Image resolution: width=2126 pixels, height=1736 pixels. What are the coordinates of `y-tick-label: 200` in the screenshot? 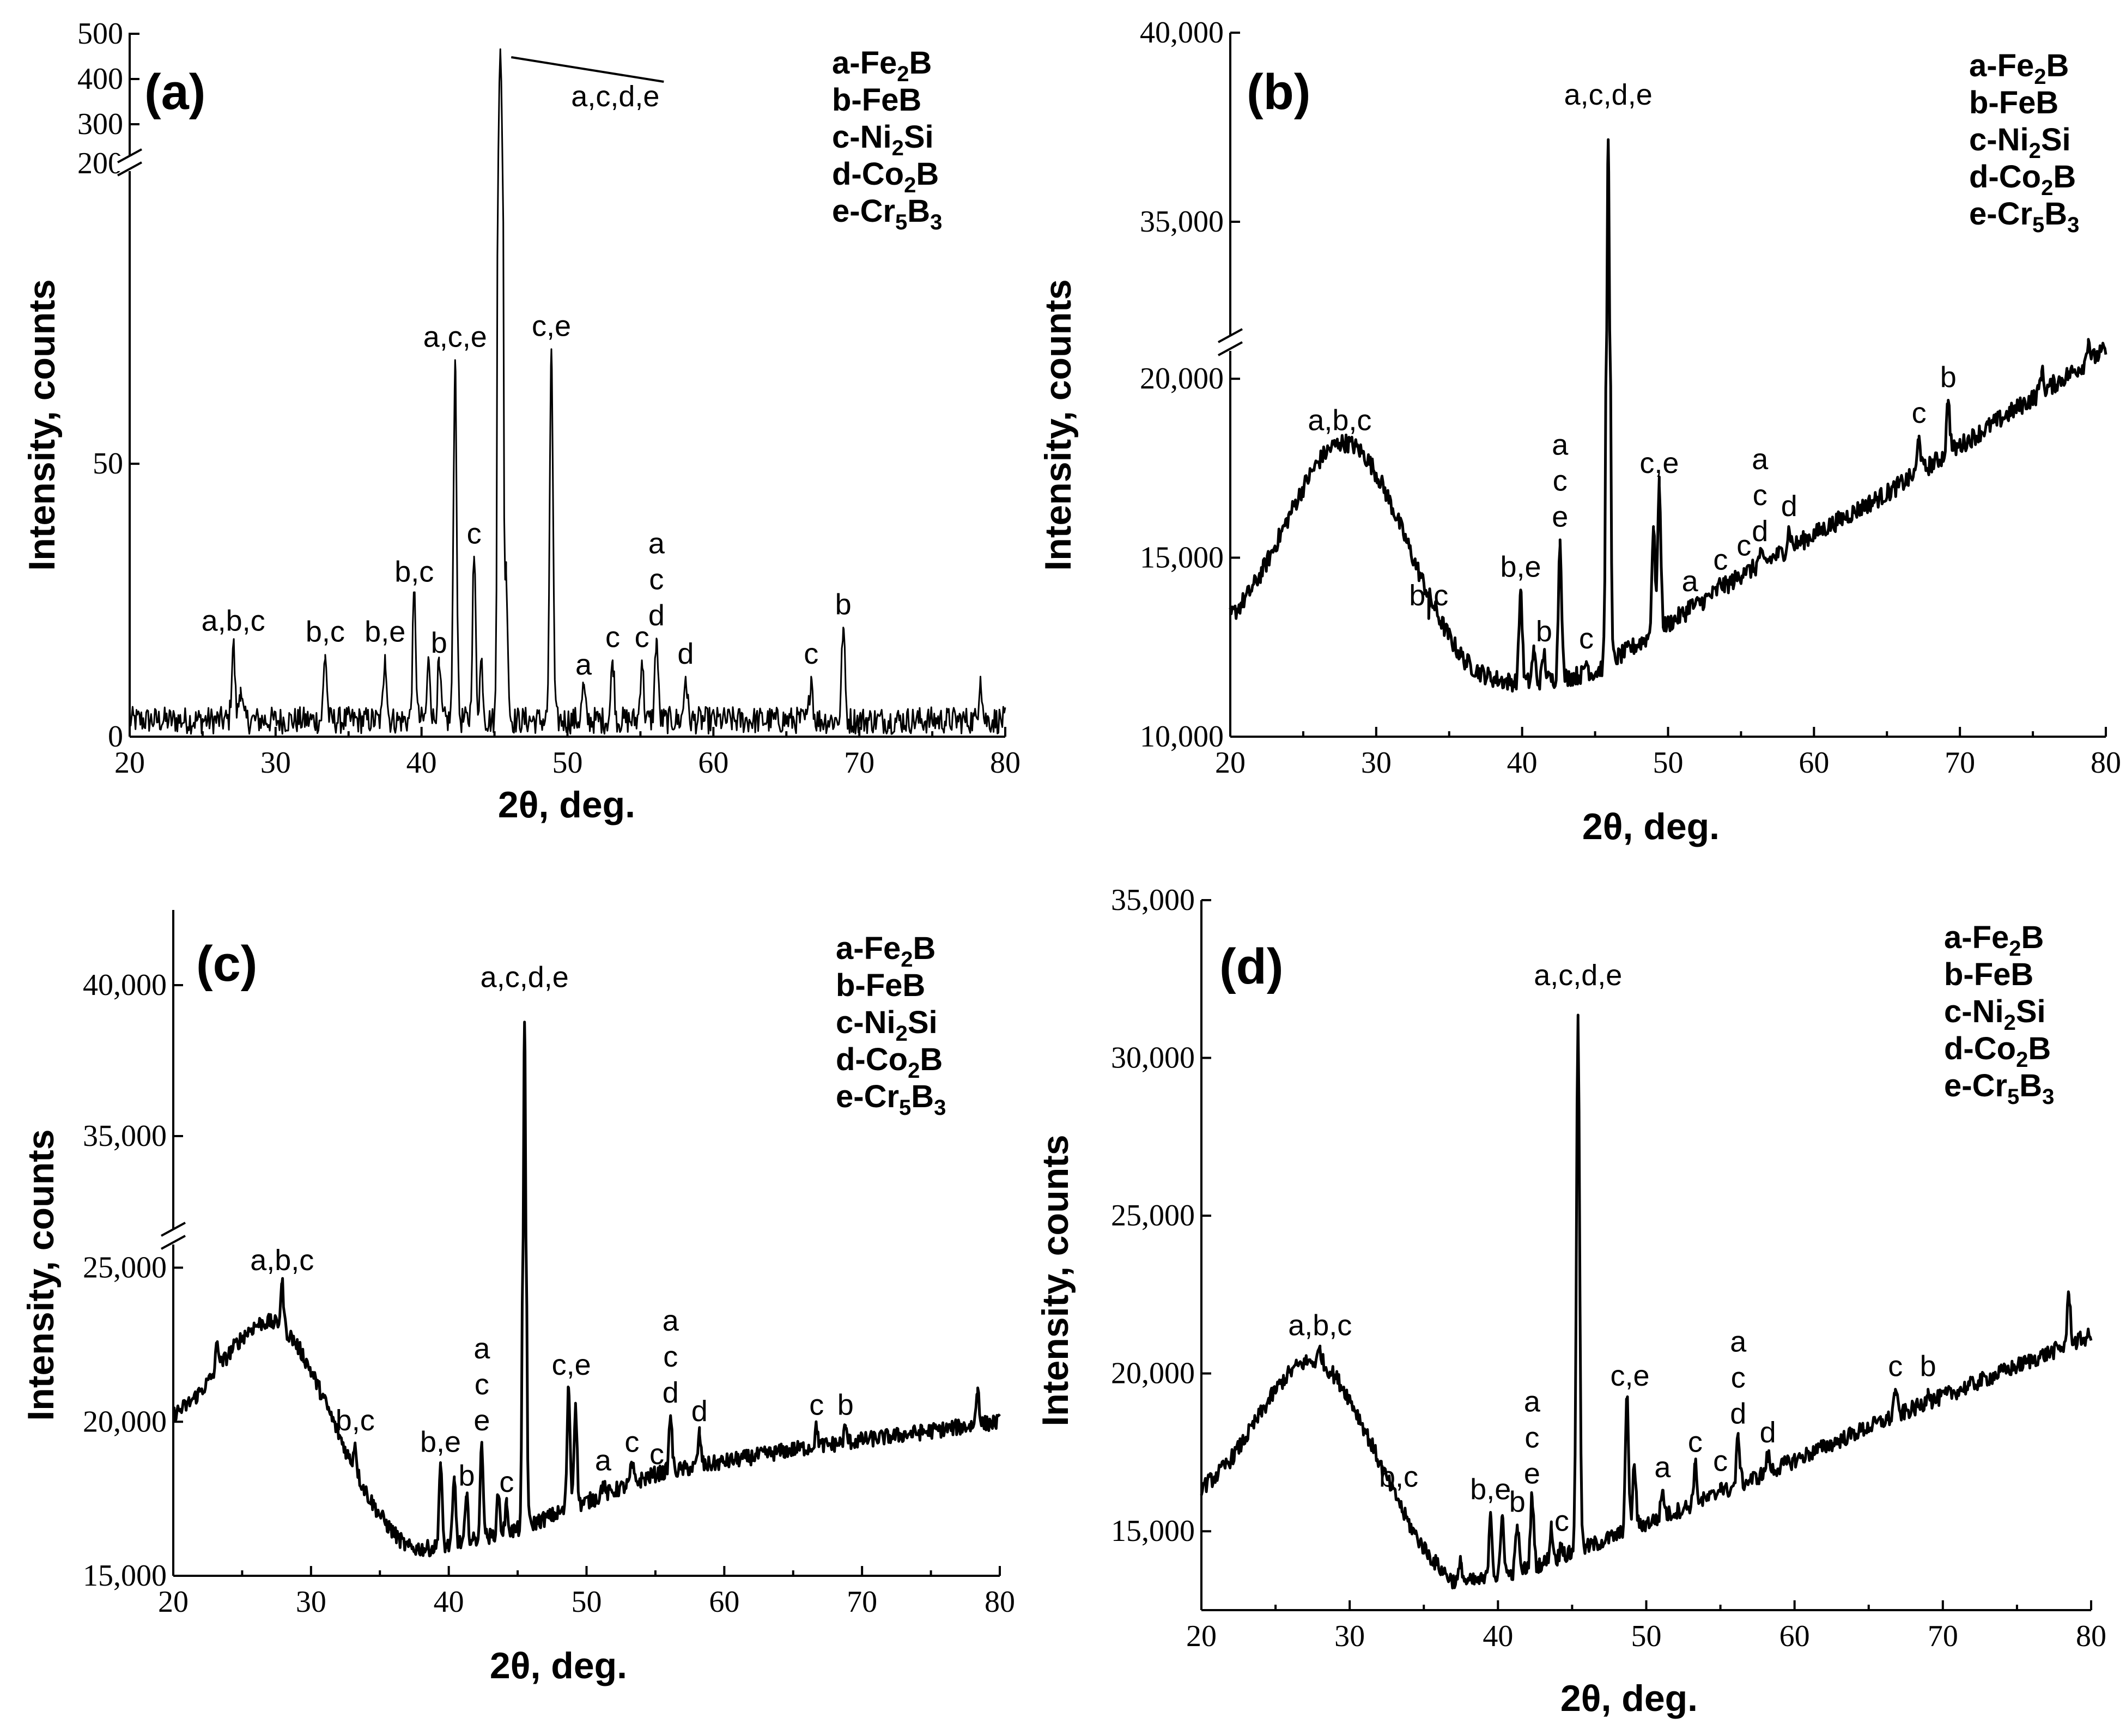 It's located at (100, 164).